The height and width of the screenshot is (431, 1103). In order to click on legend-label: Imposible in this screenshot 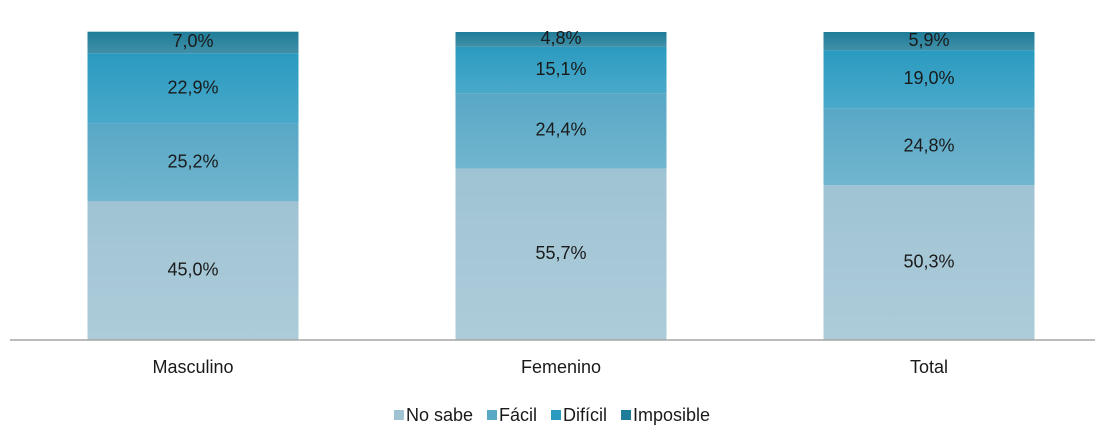, I will do `click(671, 415)`.